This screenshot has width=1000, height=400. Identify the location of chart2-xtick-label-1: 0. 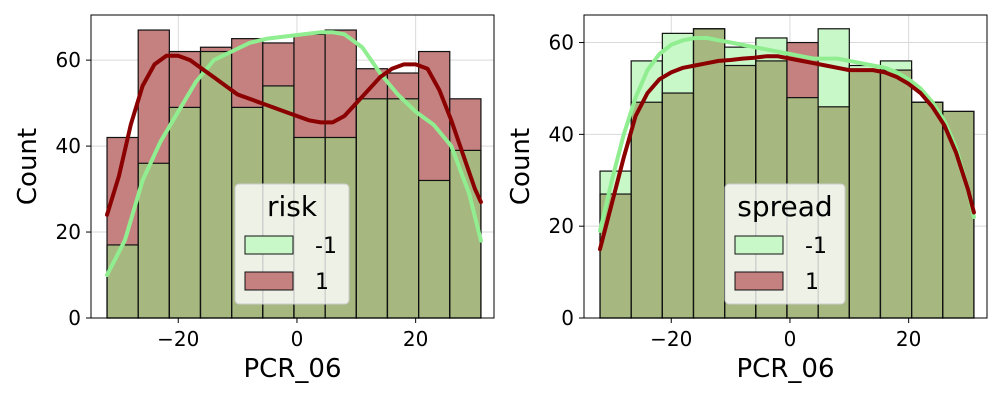
(790, 339).